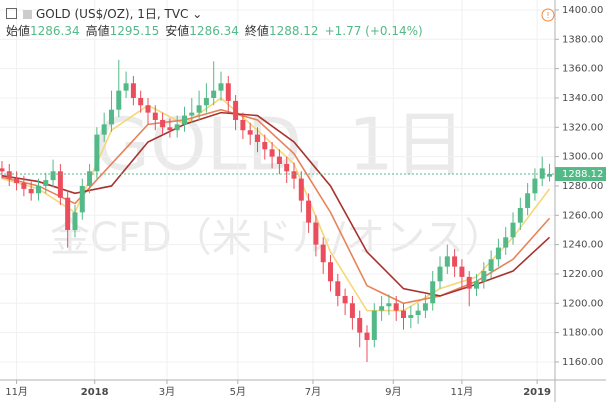 The image size is (606, 402). Describe the element at coordinates (313, 392) in the screenshot. I see `x-tick-label: 7月` at that location.